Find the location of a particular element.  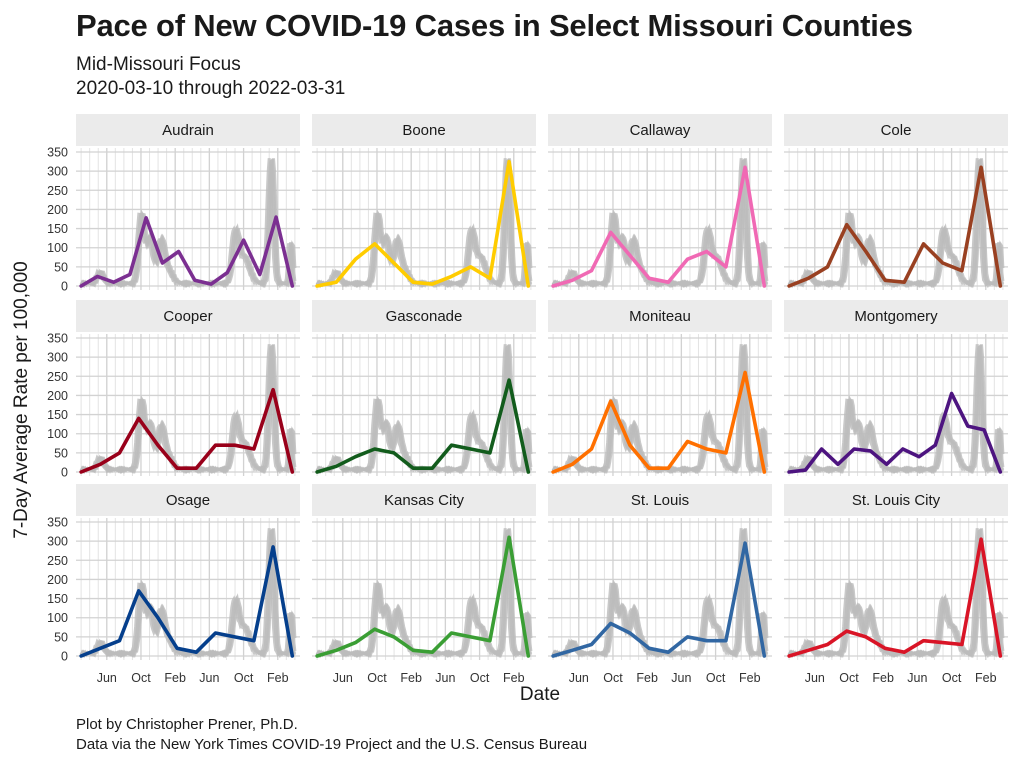

facet-label: Boone is located at coordinates (423, 130).